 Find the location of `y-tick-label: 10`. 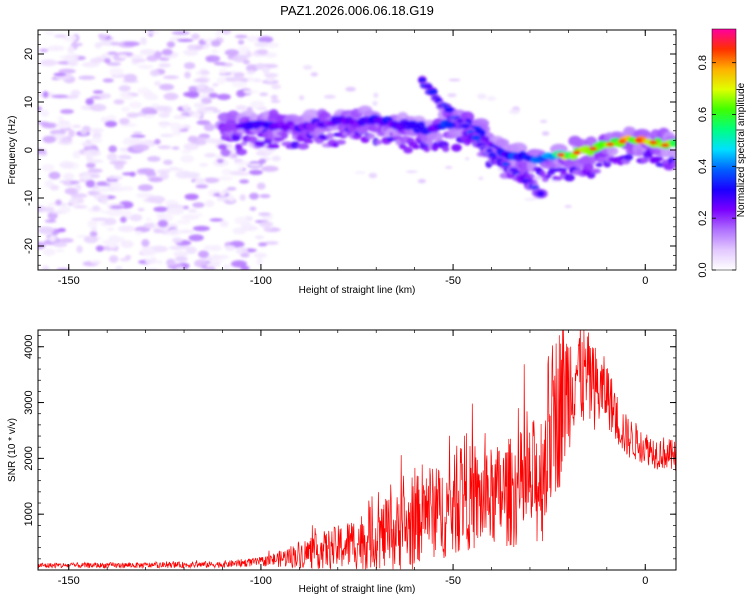

y-tick-label: 10 is located at coordinates (29, 102).